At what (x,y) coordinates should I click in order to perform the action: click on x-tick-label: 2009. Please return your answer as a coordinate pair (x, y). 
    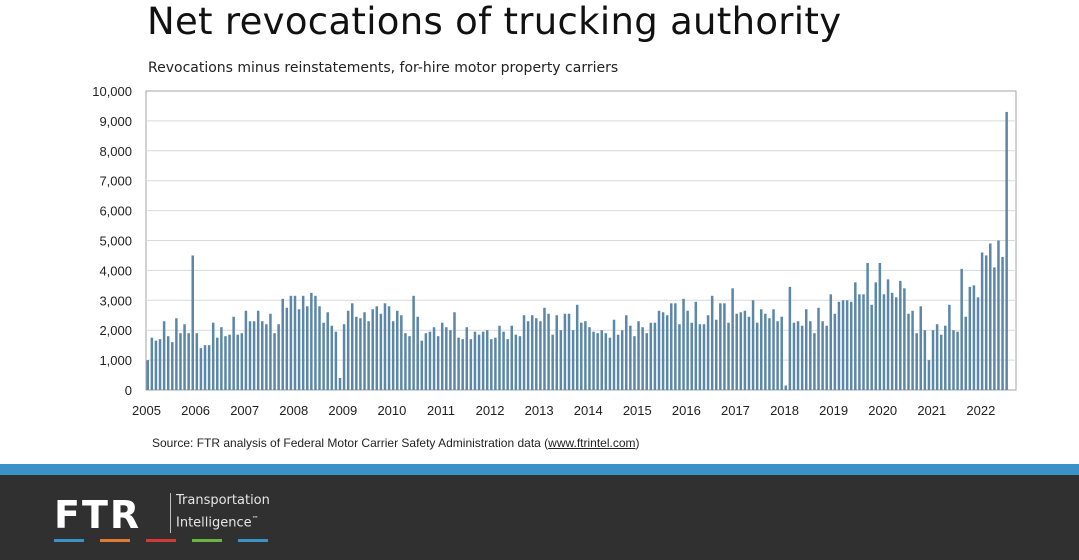
    Looking at the image, I should click on (342, 410).